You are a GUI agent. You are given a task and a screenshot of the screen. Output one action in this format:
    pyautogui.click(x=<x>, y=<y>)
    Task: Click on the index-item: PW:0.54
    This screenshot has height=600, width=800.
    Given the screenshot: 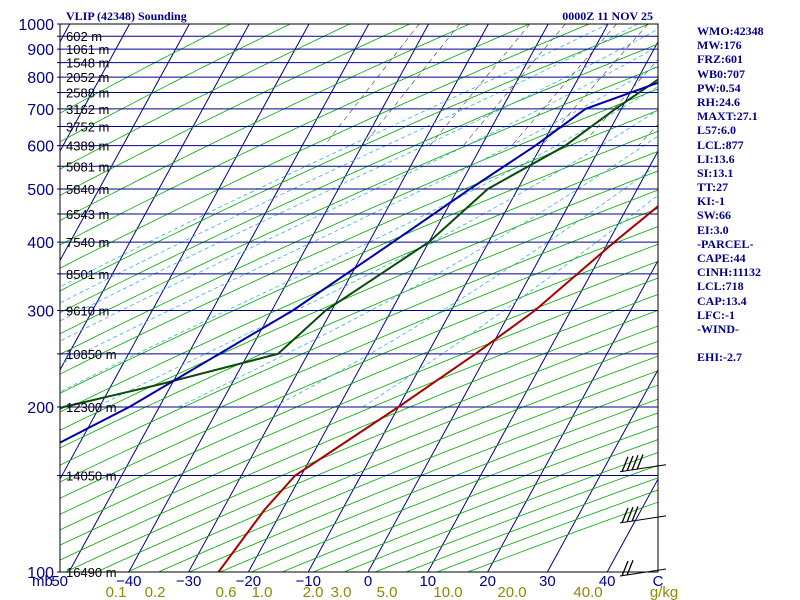 What is the action you would take?
    pyautogui.click(x=719, y=87)
    